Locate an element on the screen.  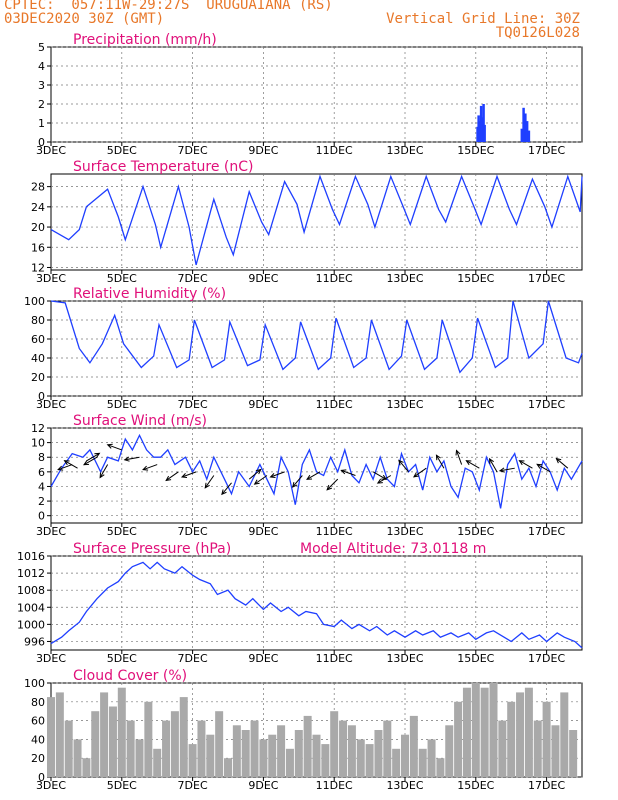
rh-series-line is located at coordinates (316, 337).